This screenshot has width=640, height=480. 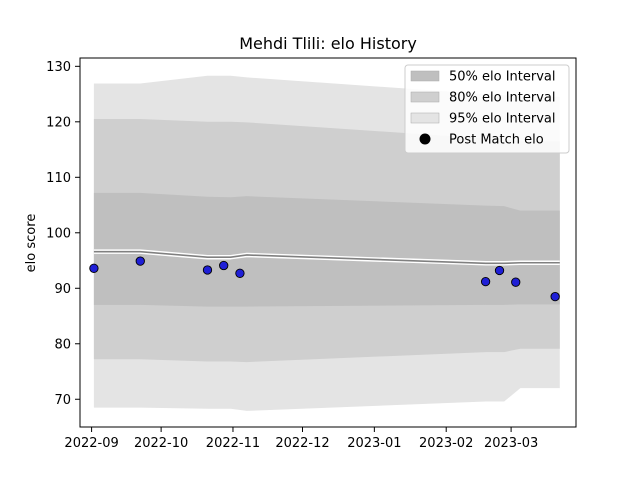 What do you see at coordinates (502, 77) in the screenshot?
I see `legend-label: 50% elo Interval` at bounding box center [502, 77].